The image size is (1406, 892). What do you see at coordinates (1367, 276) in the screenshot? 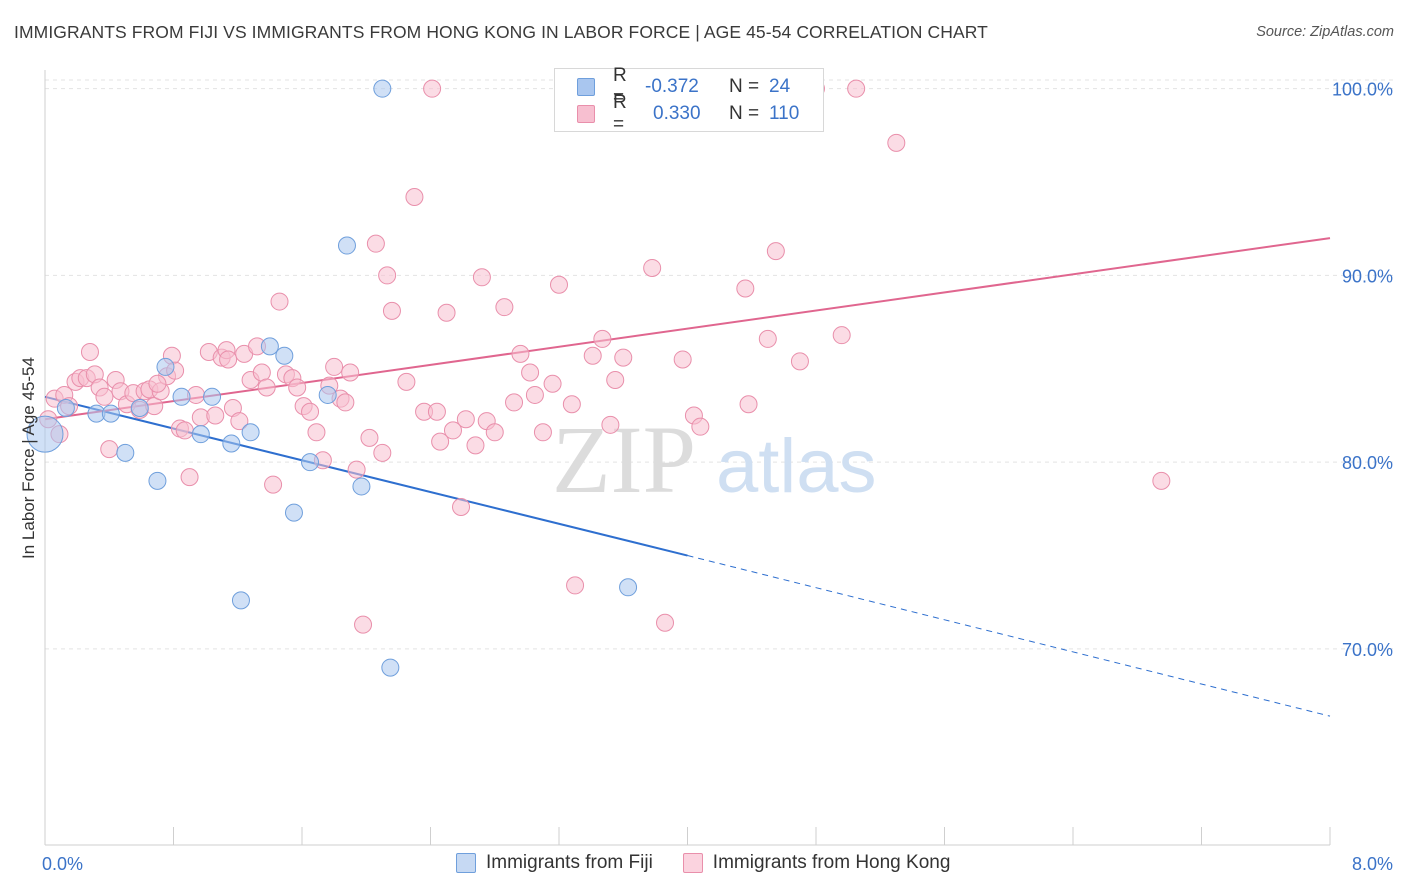
I see `y-tick-label: 90.0%` at bounding box center [1367, 276].